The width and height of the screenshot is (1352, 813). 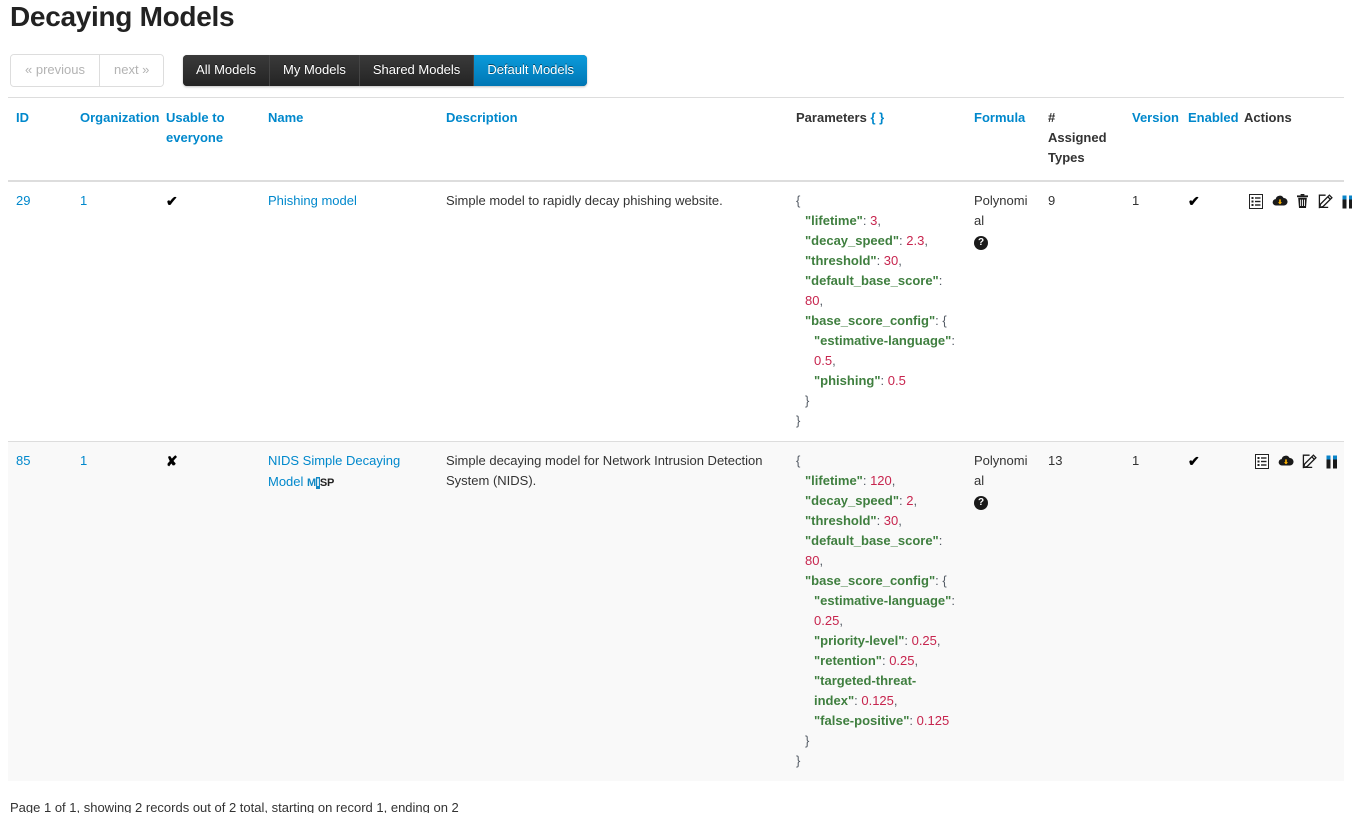 I want to click on th-version-label: Version, so click(x=1155, y=117).